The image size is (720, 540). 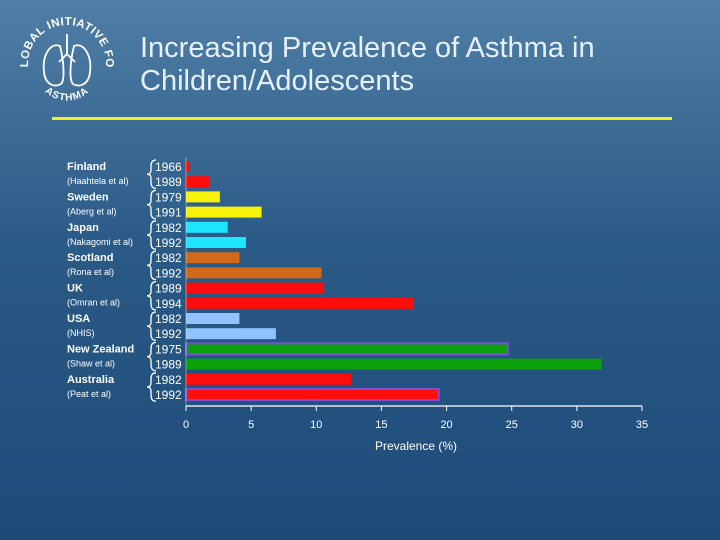 I want to click on x-tick-label: 20, so click(x=446, y=425).